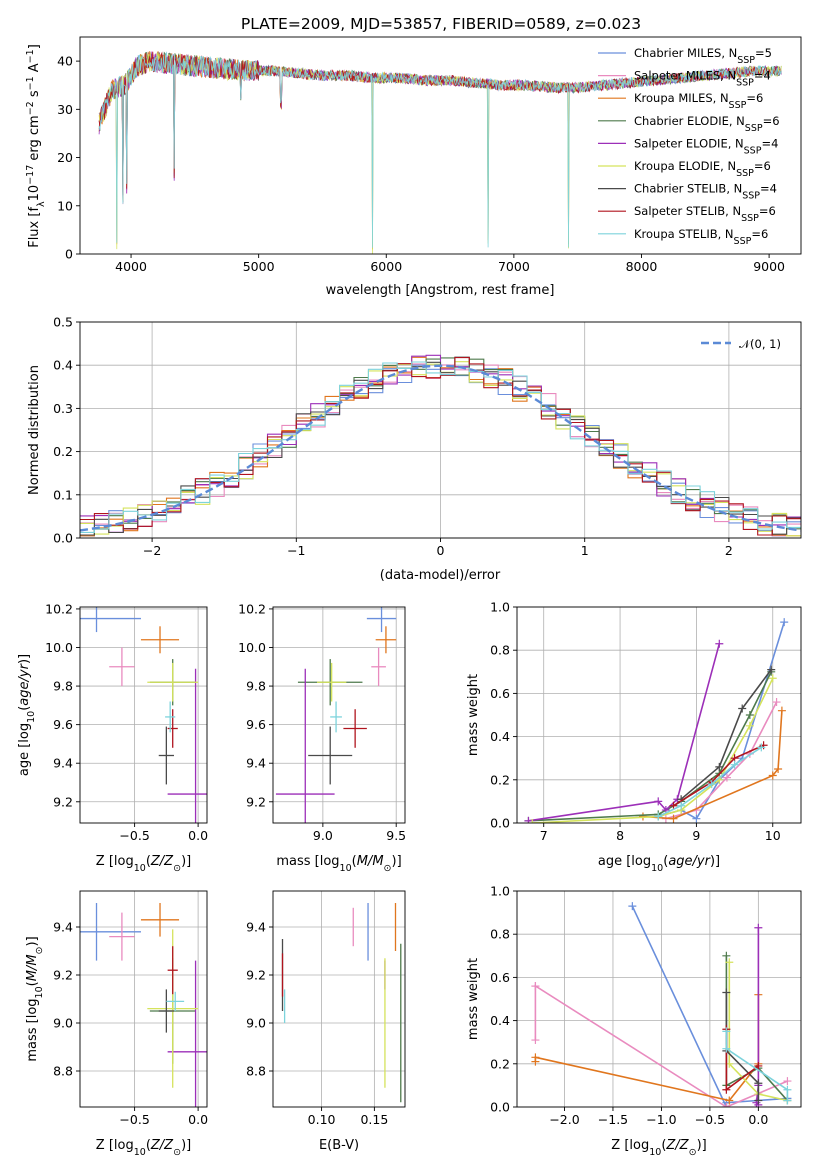  Describe the element at coordinates (760, 344) in the screenshot. I see `legend-label: 𝒩(0, 1)` at that location.